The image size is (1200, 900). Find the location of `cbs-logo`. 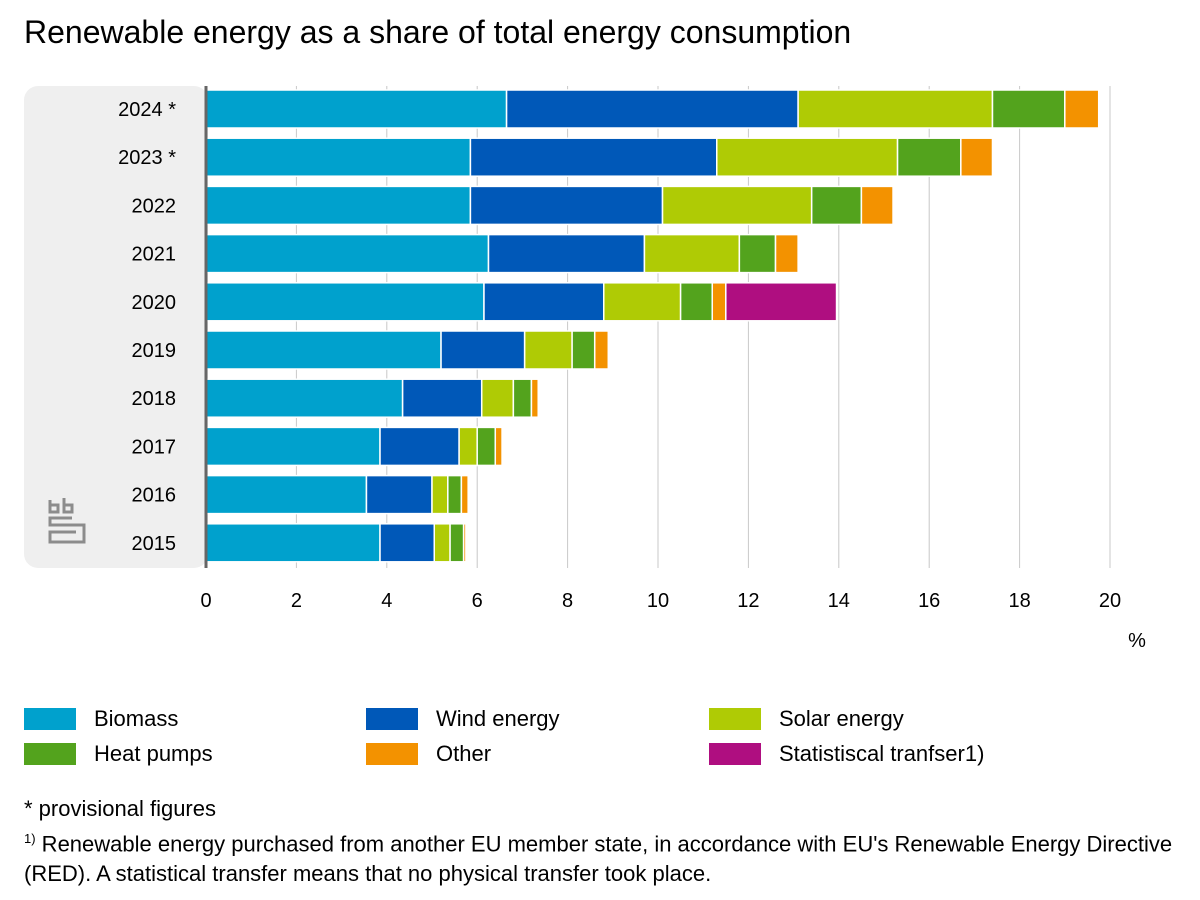

cbs-logo is located at coordinates (67, 521).